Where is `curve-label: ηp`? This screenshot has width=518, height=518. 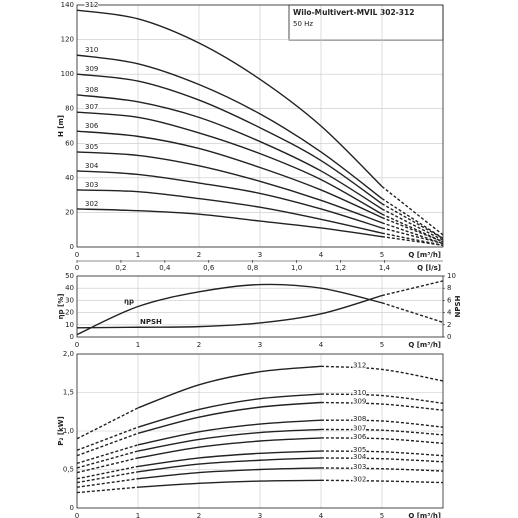
curve-label: ηp is located at coordinates (129, 302).